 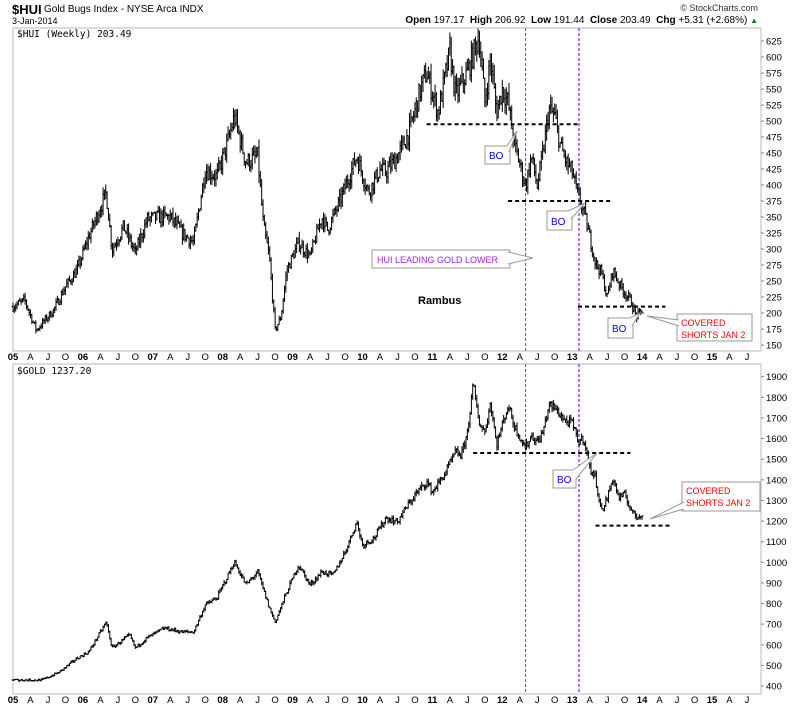 I want to click on close-label: Close, so click(x=603, y=20).